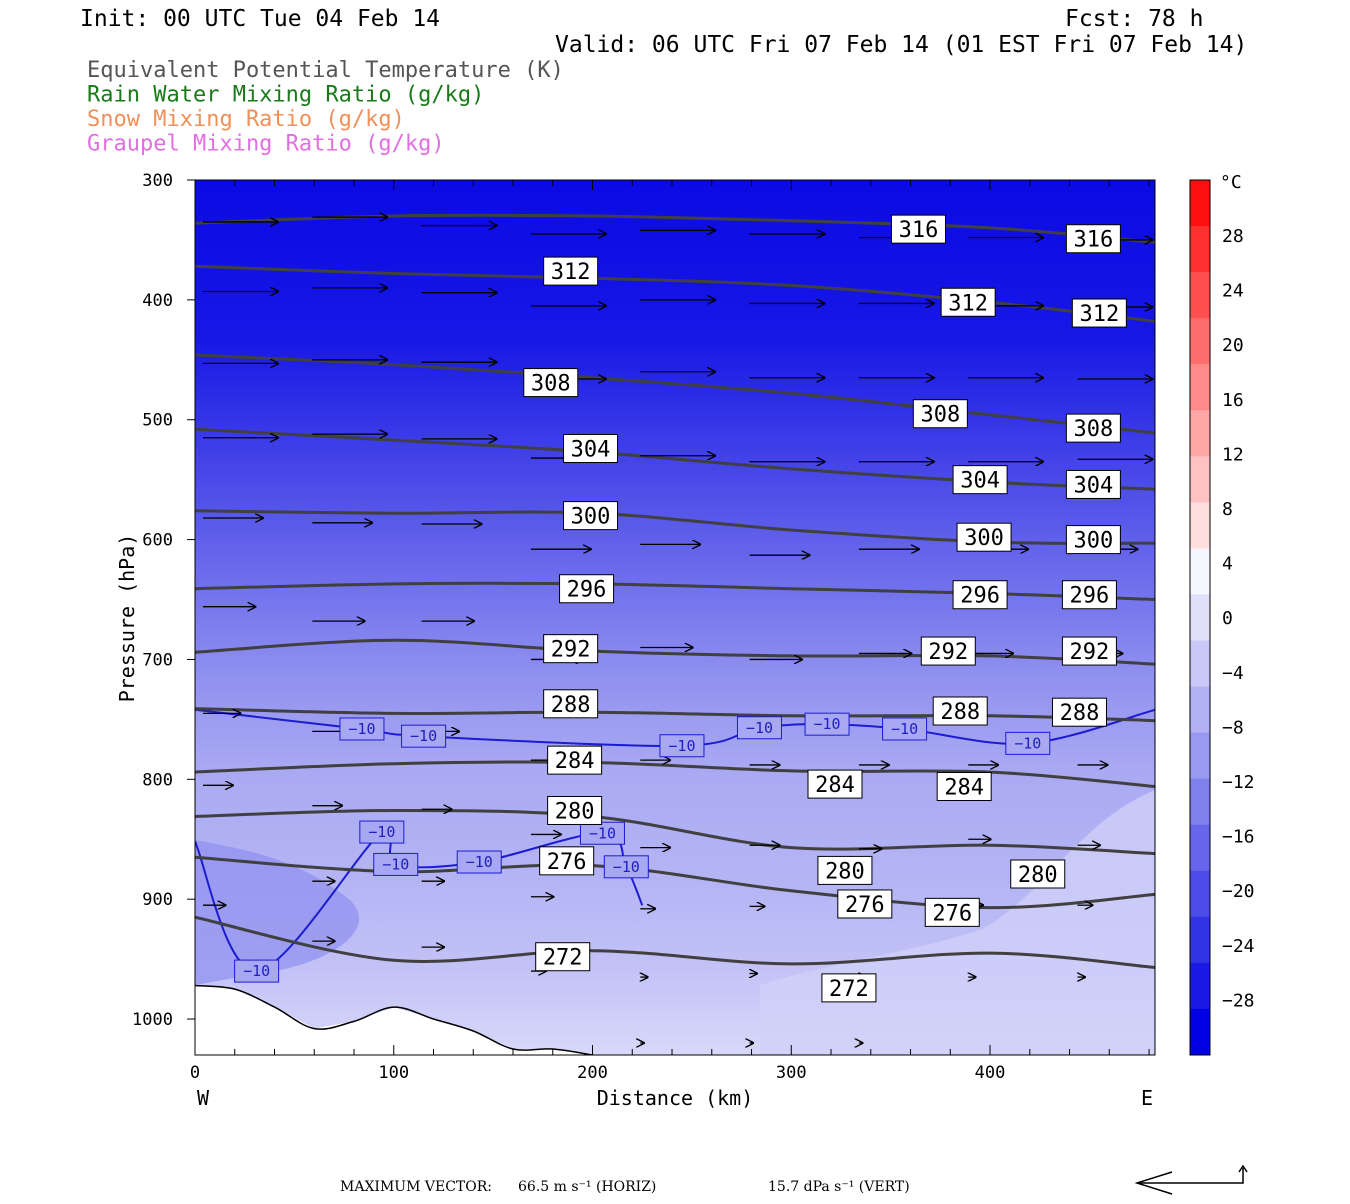 The image size is (1350, 1204). Describe the element at coordinates (1227, 618) in the screenshot. I see `colorbar-tick-label: 0` at that location.